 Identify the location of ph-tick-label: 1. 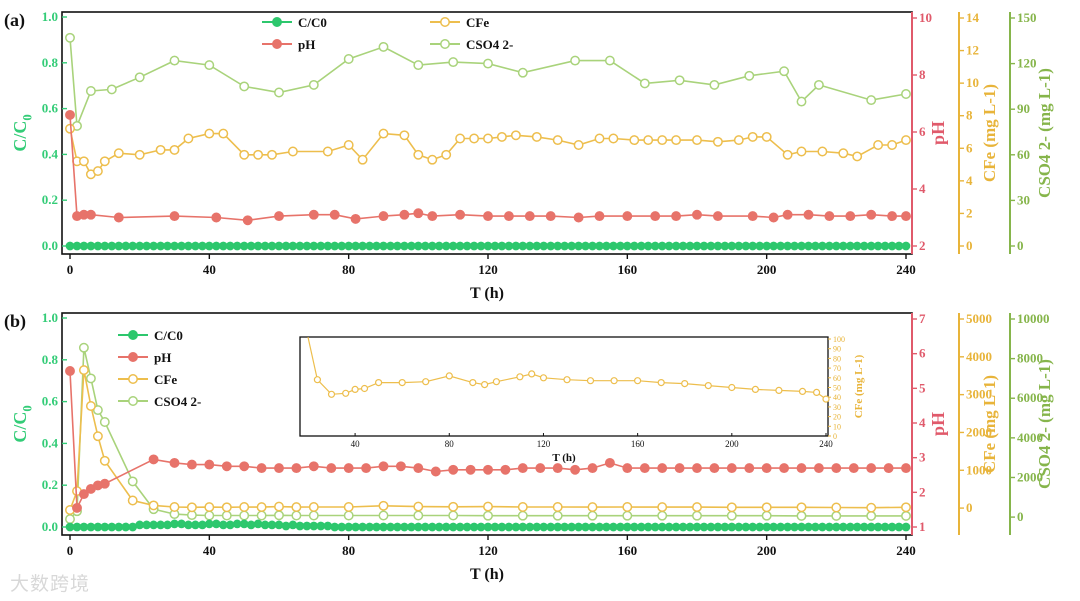
(922, 526).